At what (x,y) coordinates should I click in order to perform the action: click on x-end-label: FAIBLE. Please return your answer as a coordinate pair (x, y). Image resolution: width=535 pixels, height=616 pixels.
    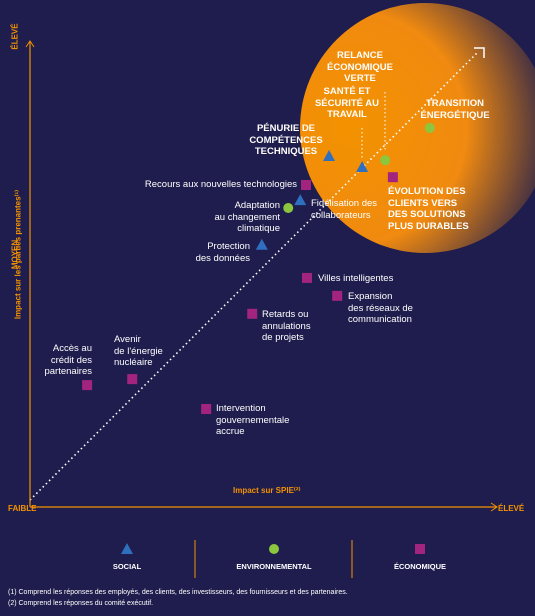
    Looking at the image, I should click on (22, 508).